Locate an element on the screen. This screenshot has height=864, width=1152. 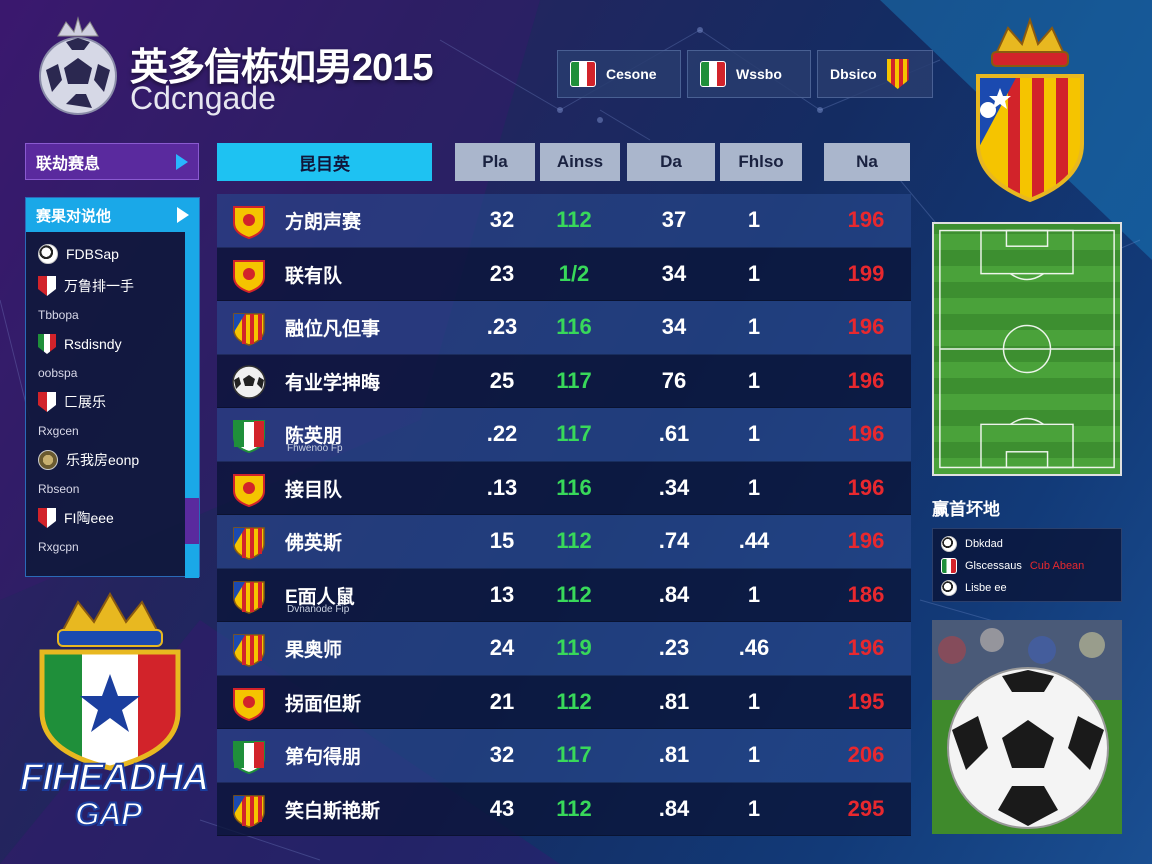
team-name: E面人鼠 is located at coordinates (320, 597).